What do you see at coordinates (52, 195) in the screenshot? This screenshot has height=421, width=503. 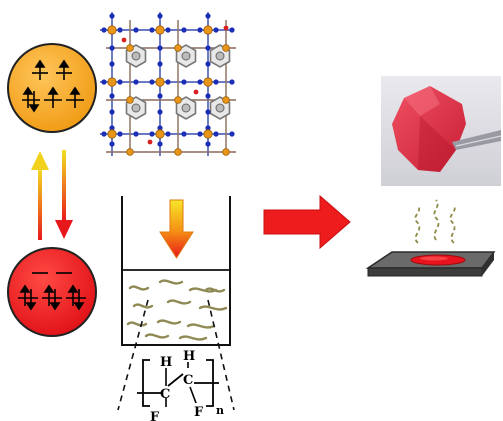 I see `spin-crossover-equilibrium-arrows` at bounding box center [52, 195].